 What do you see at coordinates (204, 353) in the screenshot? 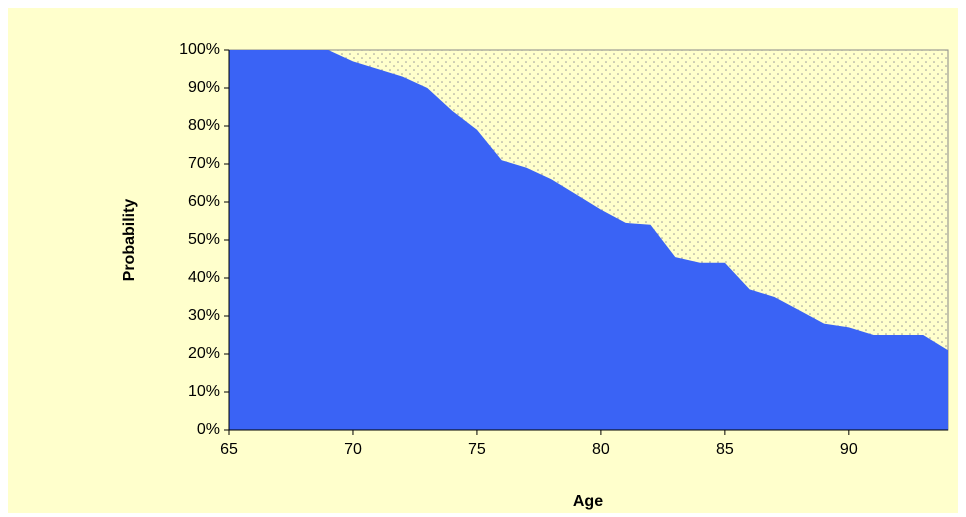
I see `y-tick-label: 20%` at bounding box center [204, 353].